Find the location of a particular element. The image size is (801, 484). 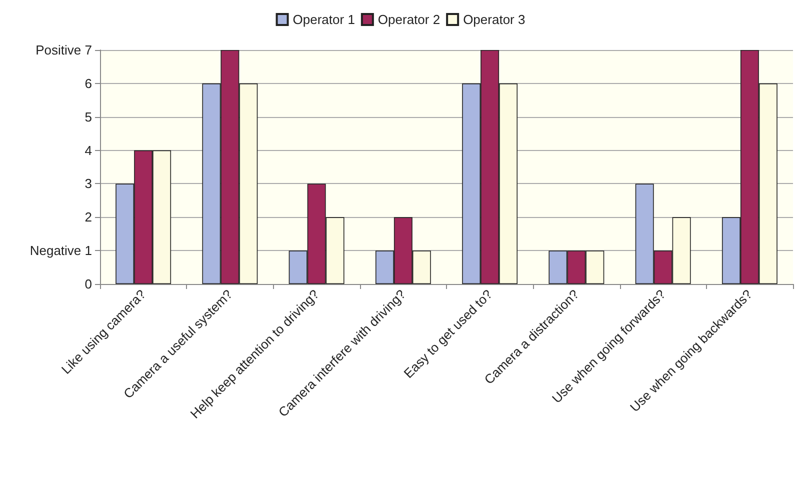

y-tick-label: 6 is located at coordinates (88, 83).